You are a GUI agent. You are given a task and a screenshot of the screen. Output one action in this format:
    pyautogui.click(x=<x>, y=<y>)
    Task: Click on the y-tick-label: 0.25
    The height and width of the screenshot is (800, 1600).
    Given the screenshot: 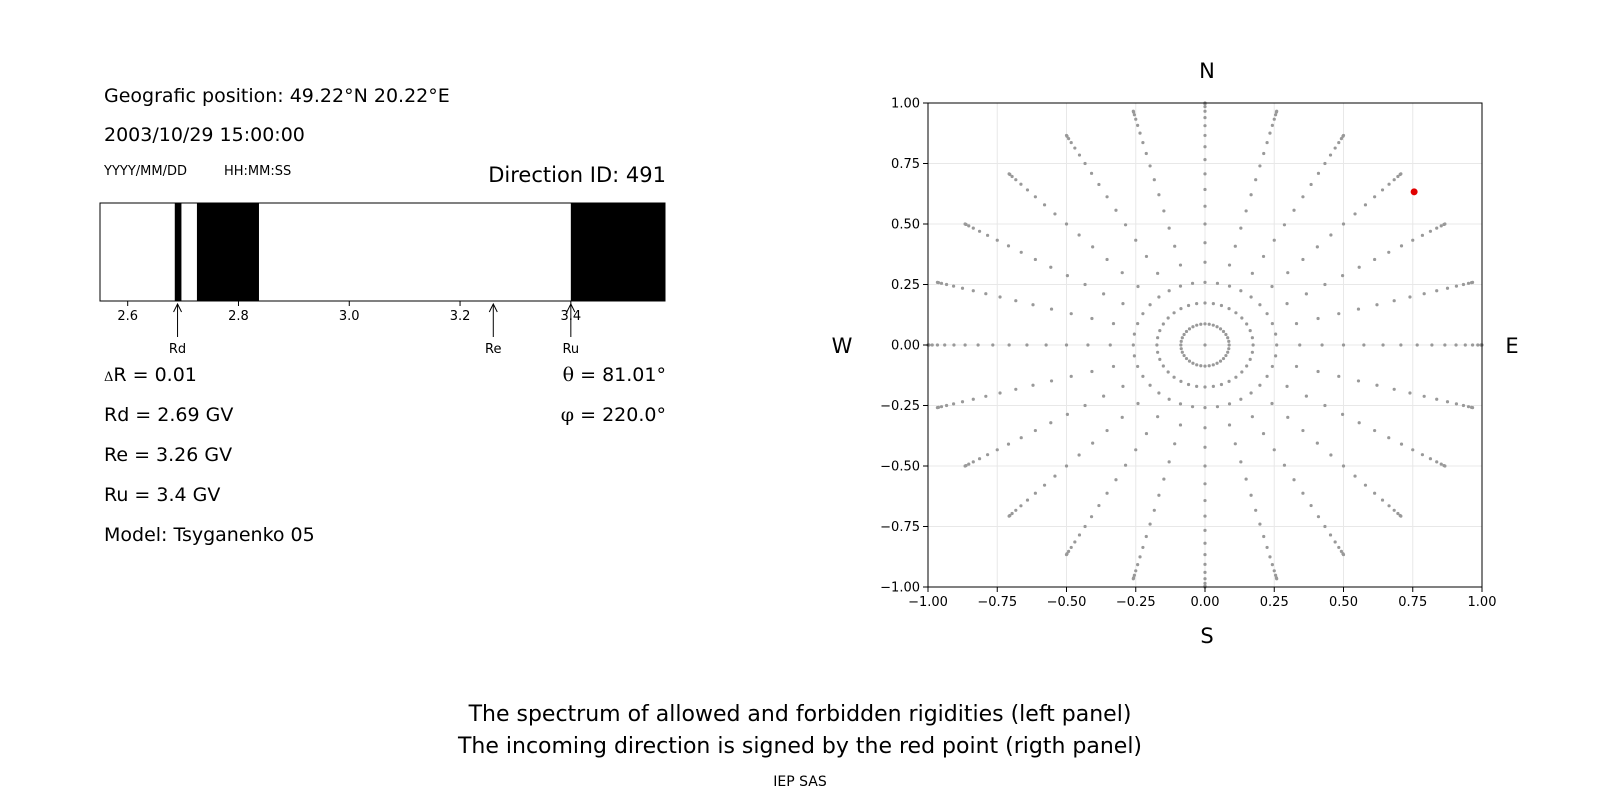 What is the action you would take?
    pyautogui.click(x=905, y=285)
    